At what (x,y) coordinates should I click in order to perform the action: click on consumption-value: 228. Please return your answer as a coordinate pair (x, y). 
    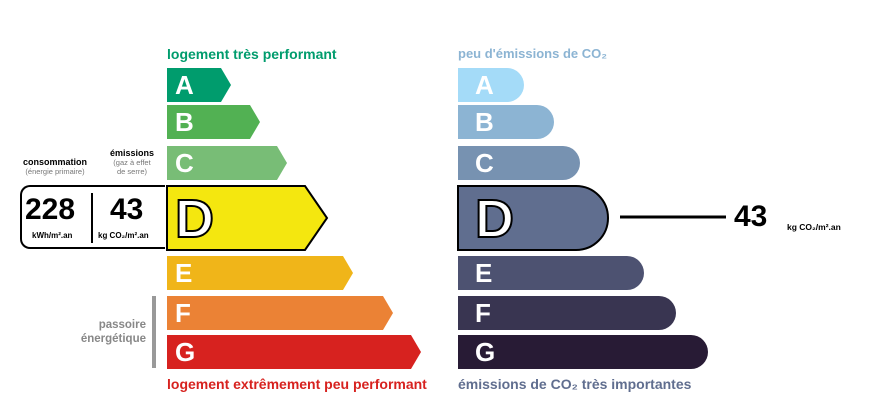
    Looking at the image, I should click on (50, 209).